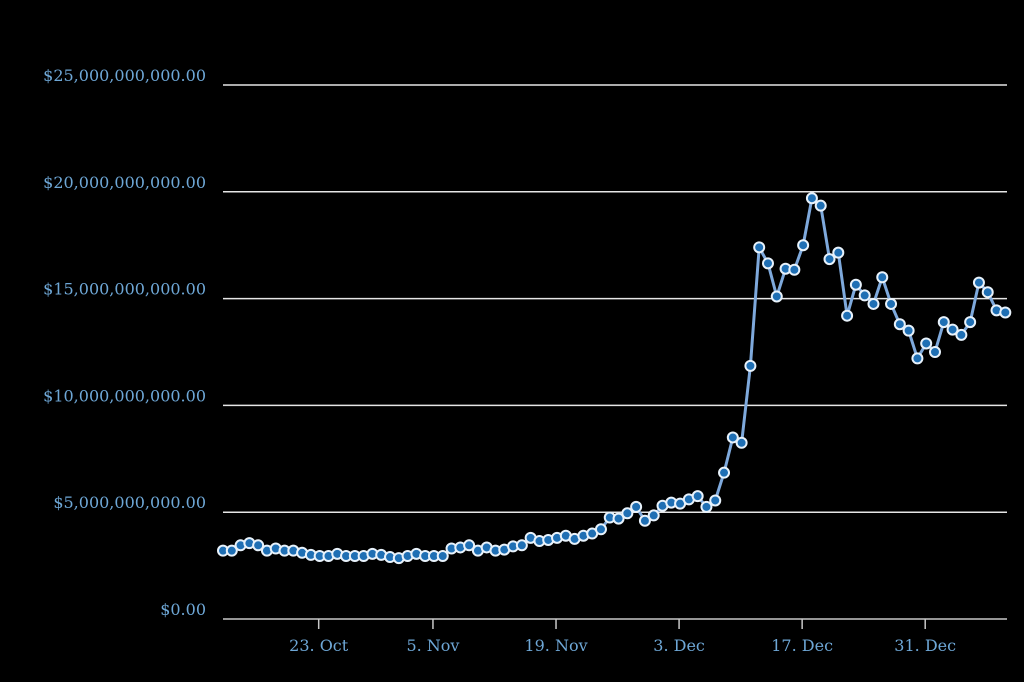  What do you see at coordinates (183, 609) in the screenshot?
I see `y-tick-label: $0.00` at bounding box center [183, 609].